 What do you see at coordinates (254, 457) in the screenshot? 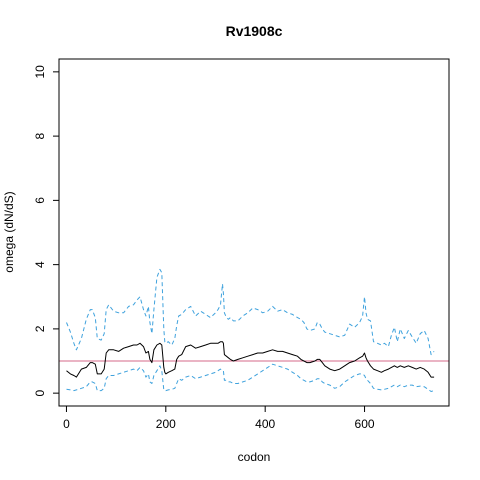
I see `x-axis-label: codon` at bounding box center [254, 457].